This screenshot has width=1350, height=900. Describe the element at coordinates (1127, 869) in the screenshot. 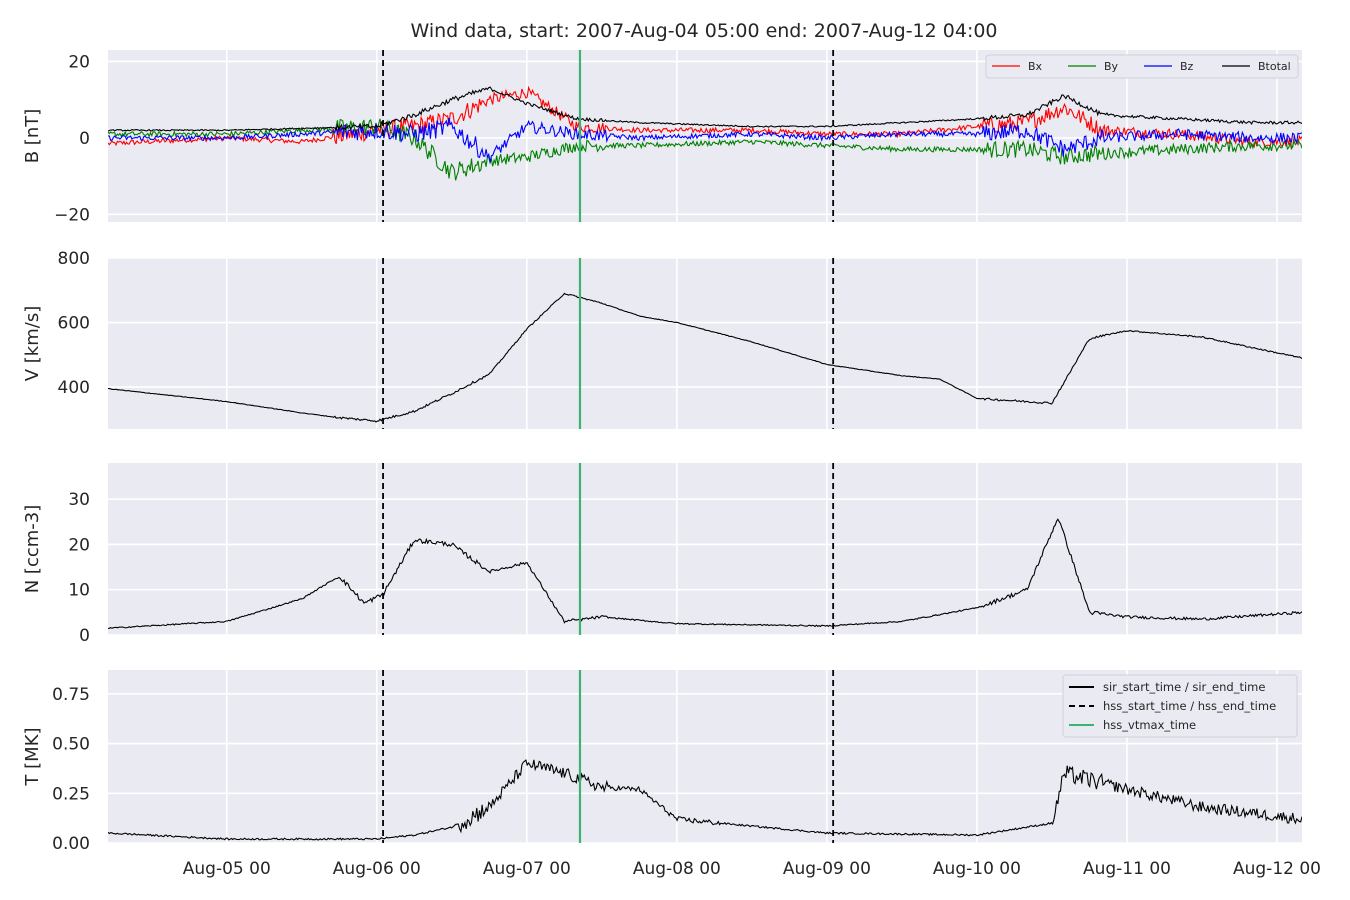

I see `x-tick-label: Aug-11 00` at that location.